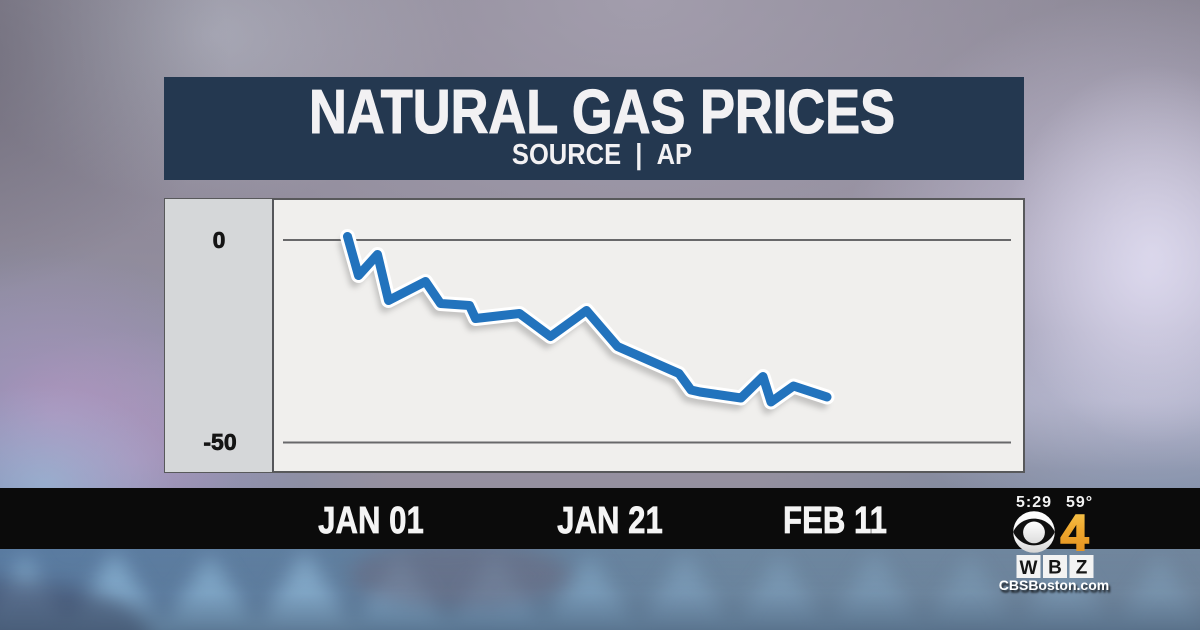 This screenshot has width=1200, height=630. What do you see at coordinates (1055, 568) in the screenshot?
I see `svg-text: B` at bounding box center [1055, 568].